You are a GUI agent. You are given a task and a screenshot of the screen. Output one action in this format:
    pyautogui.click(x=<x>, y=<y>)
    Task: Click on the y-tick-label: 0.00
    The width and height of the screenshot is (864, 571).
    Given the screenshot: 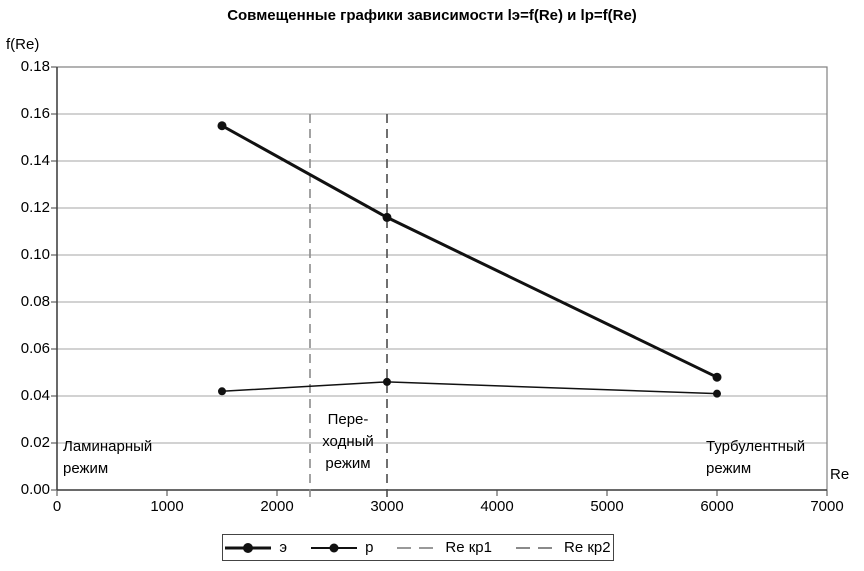 What is the action you would take?
    pyautogui.click(x=35, y=489)
    